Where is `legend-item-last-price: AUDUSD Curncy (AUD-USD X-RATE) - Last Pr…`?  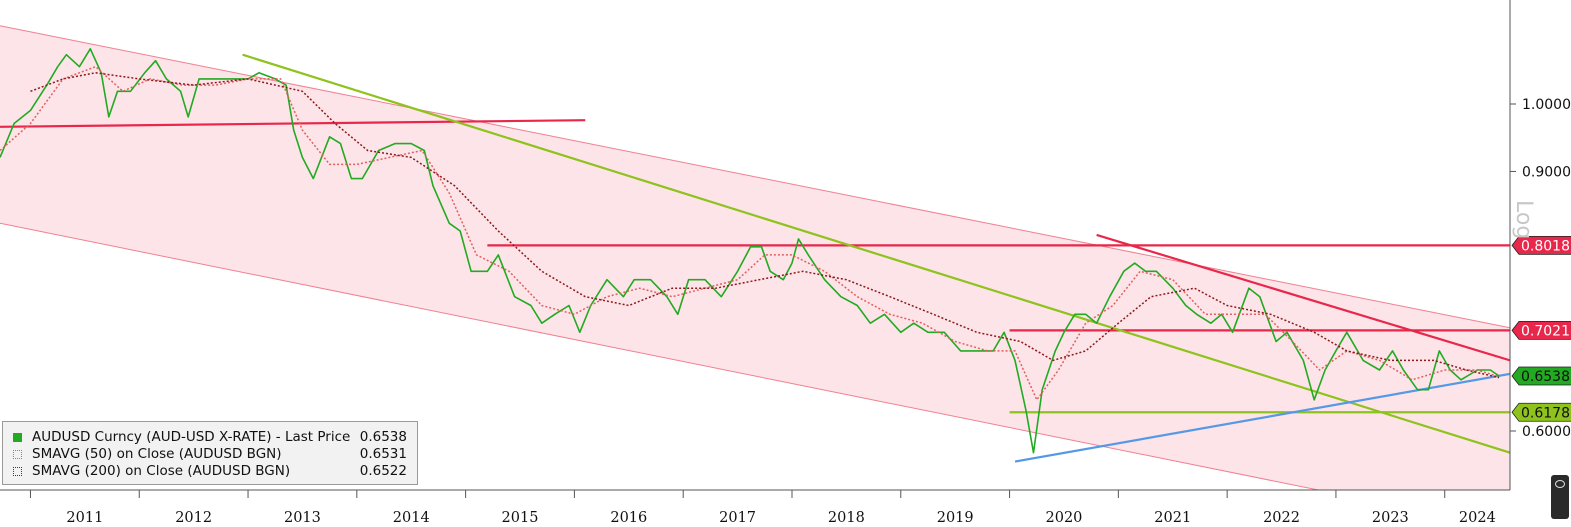
legend-item-last-price: AUDUSD Curncy (AUD-USD X-RATE) - Last Pr… is located at coordinates (208, 437).